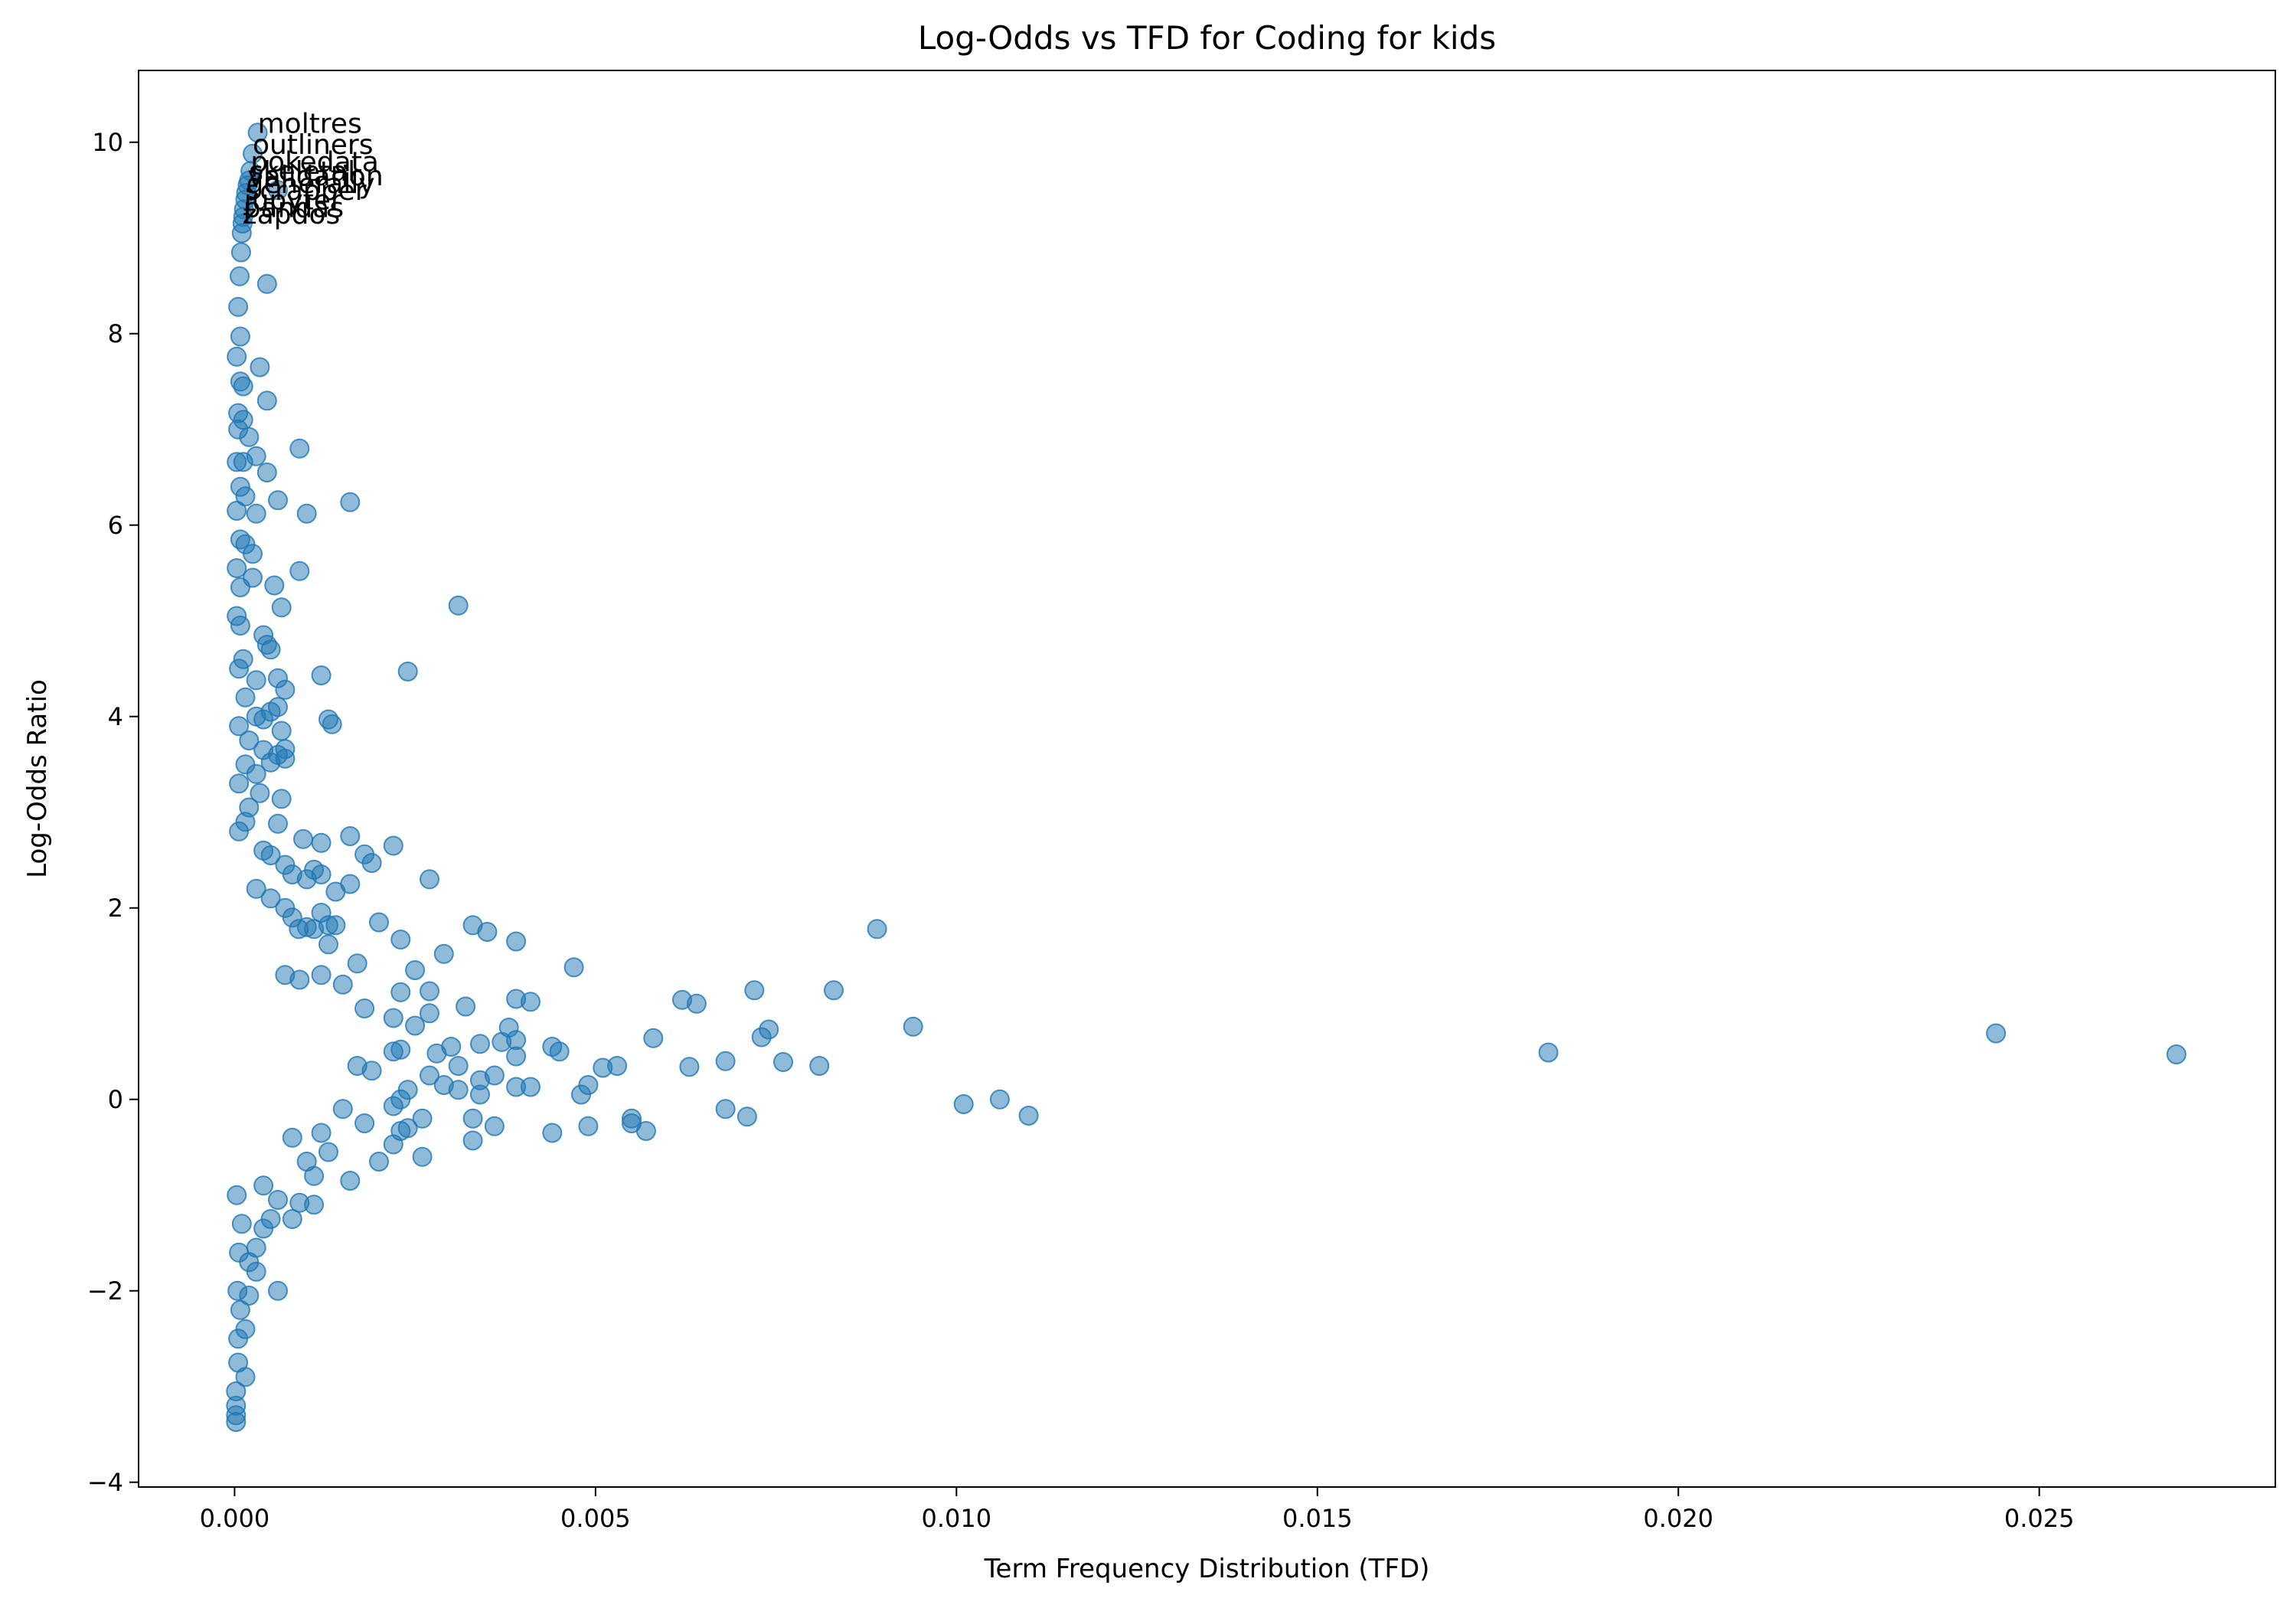 This screenshot has height=1608, width=2296. I want to click on x-tick-label: 0.000, so click(235, 1518).